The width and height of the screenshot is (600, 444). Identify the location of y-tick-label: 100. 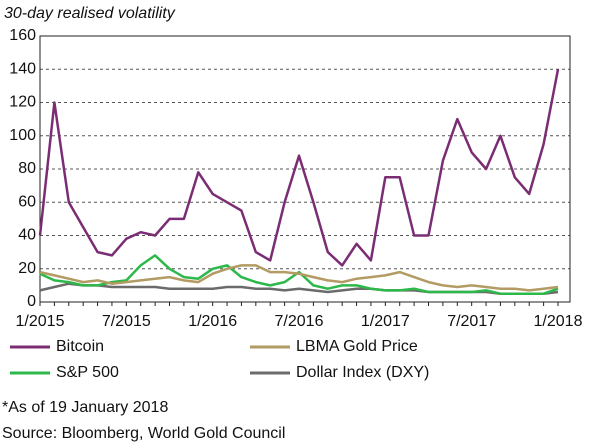
(22, 135).